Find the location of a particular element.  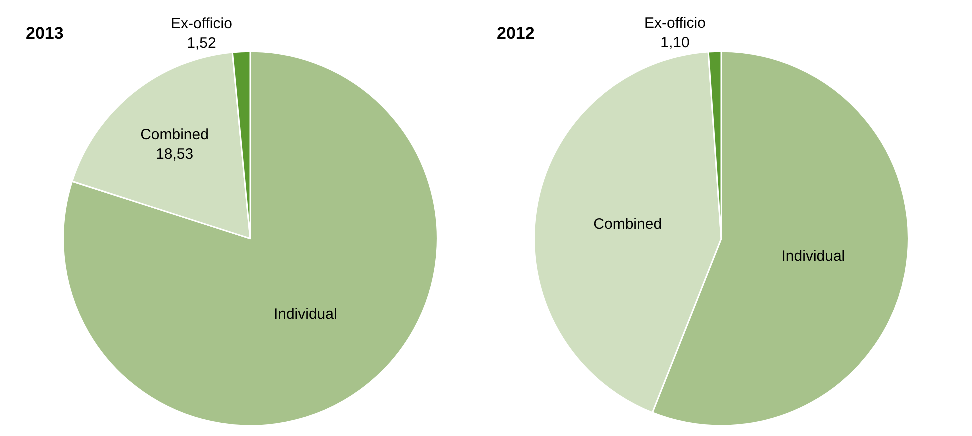

data-label: 18,53 is located at coordinates (175, 154).